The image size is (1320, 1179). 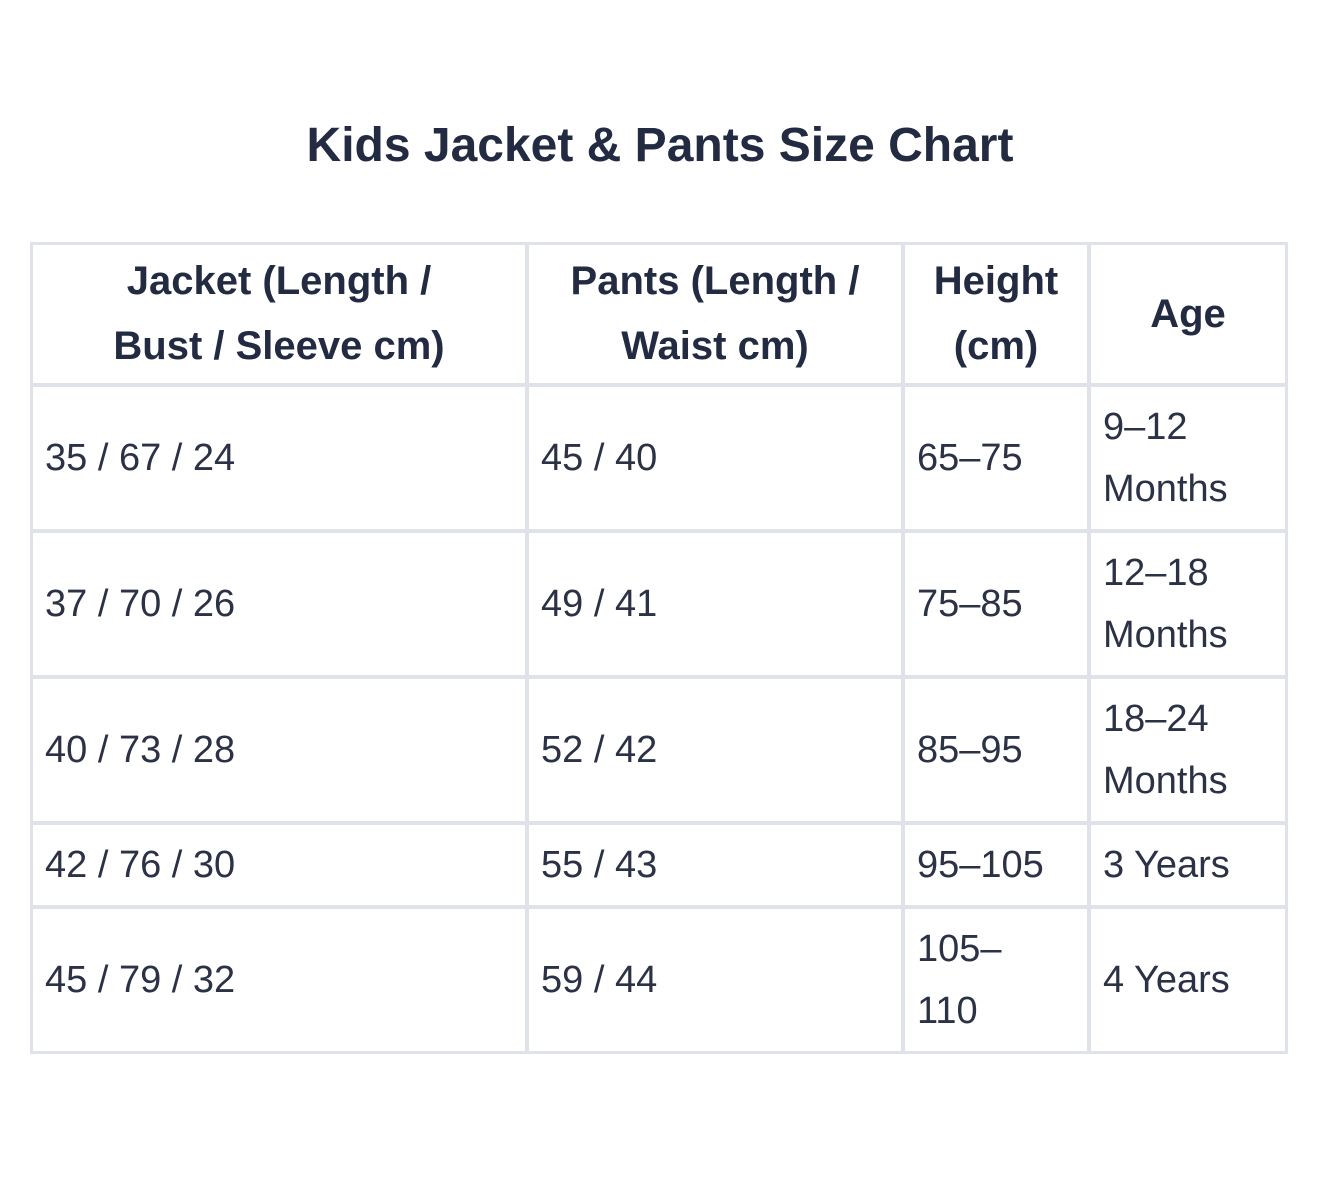 What do you see at coordinates (279, 281) in the screenshot?
I see `header-line: Jacket (Length /` at bounding box center [279, 281].